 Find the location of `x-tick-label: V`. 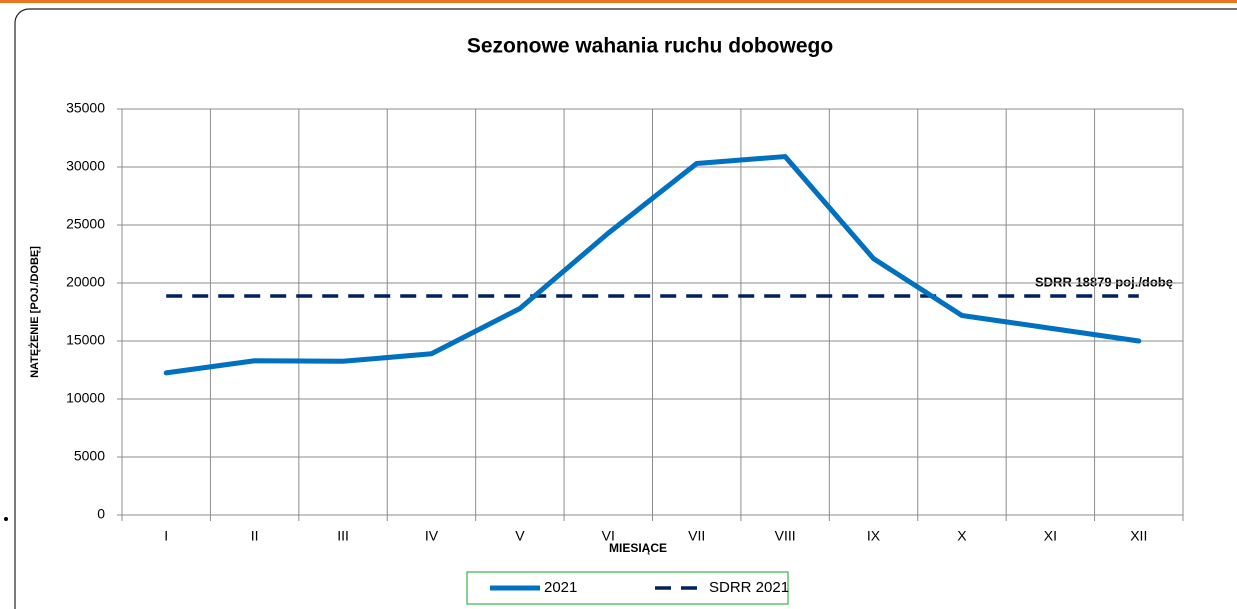

x-tick-label: V is located at coordinates (520, 536).